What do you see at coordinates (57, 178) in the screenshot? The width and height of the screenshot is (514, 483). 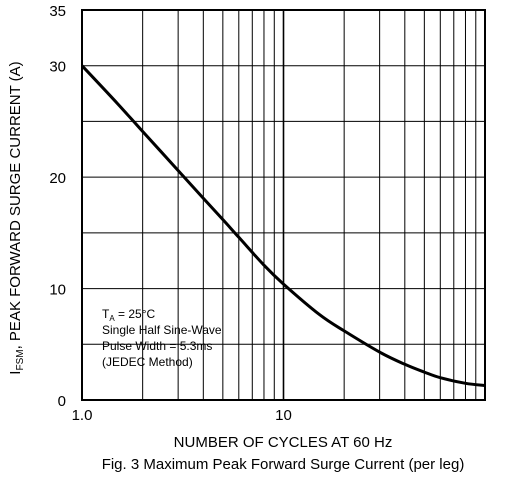 I see `y-tick-label: 20` at bounding box center [57, 178].